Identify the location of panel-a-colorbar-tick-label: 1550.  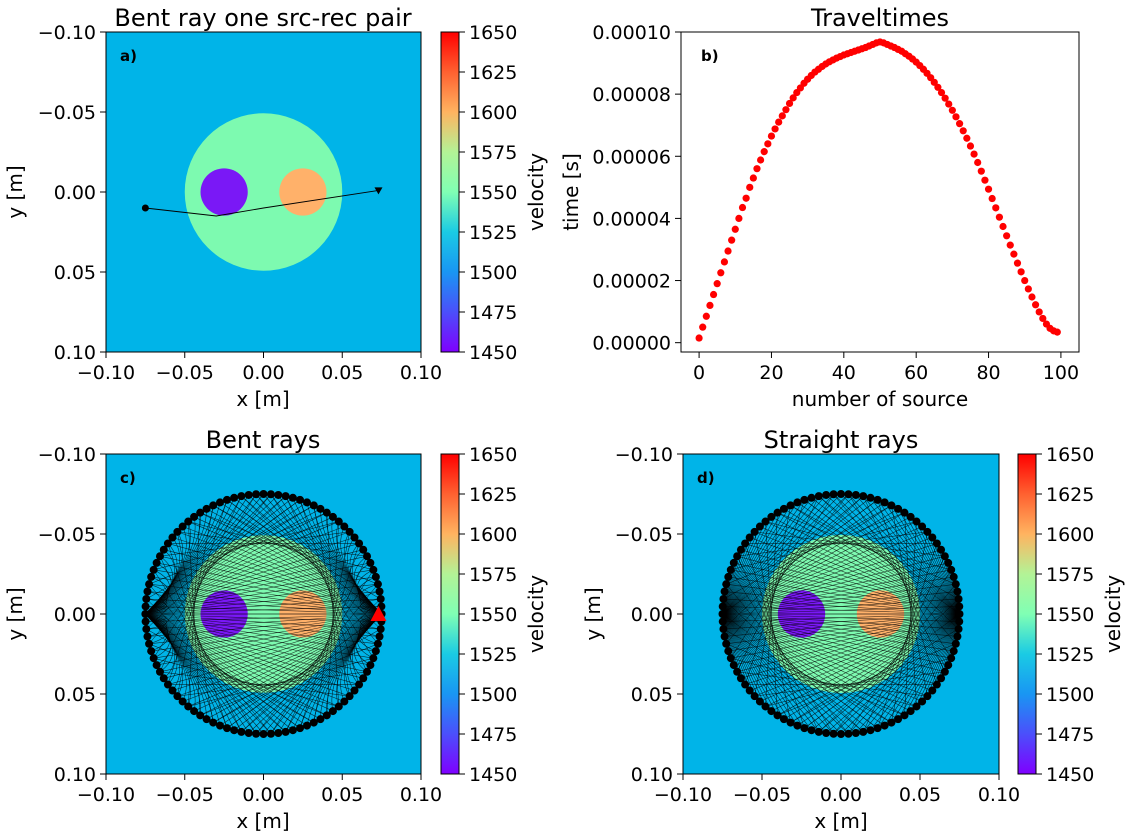
(493, 193).